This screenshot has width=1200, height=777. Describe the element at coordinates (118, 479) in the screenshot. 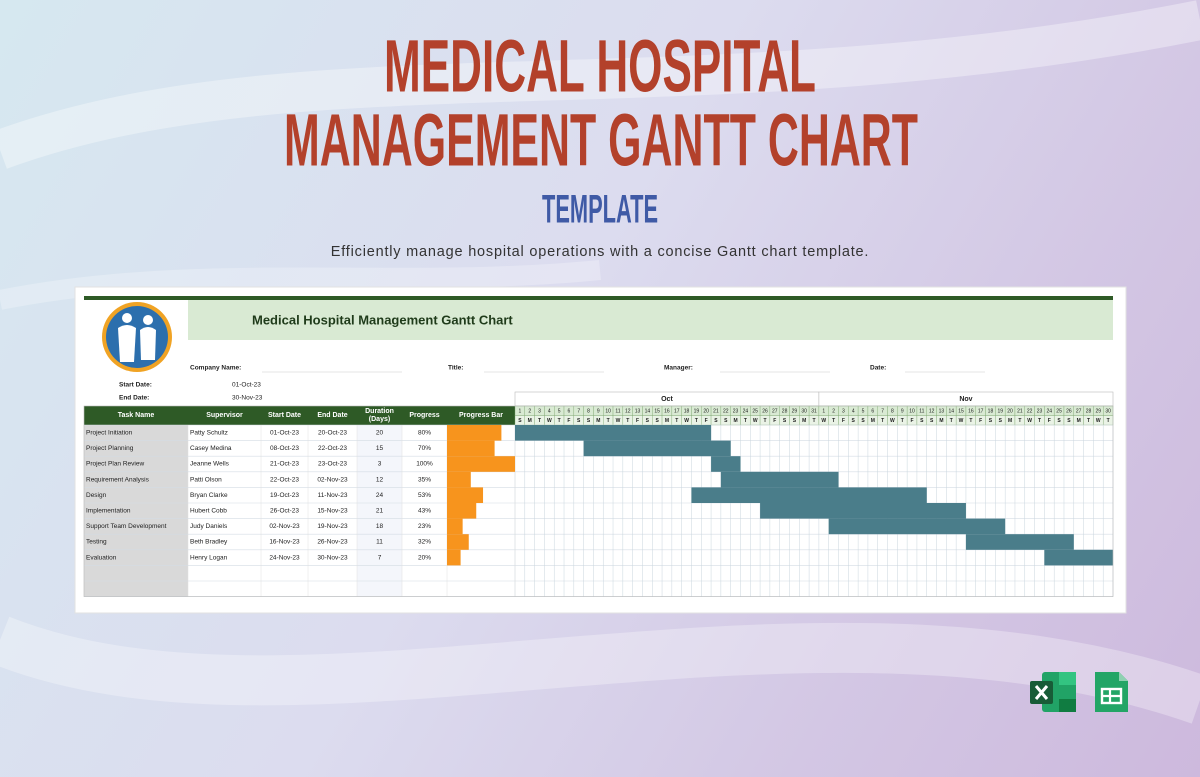

I see `task-name: Requirement Analysis` at that location.